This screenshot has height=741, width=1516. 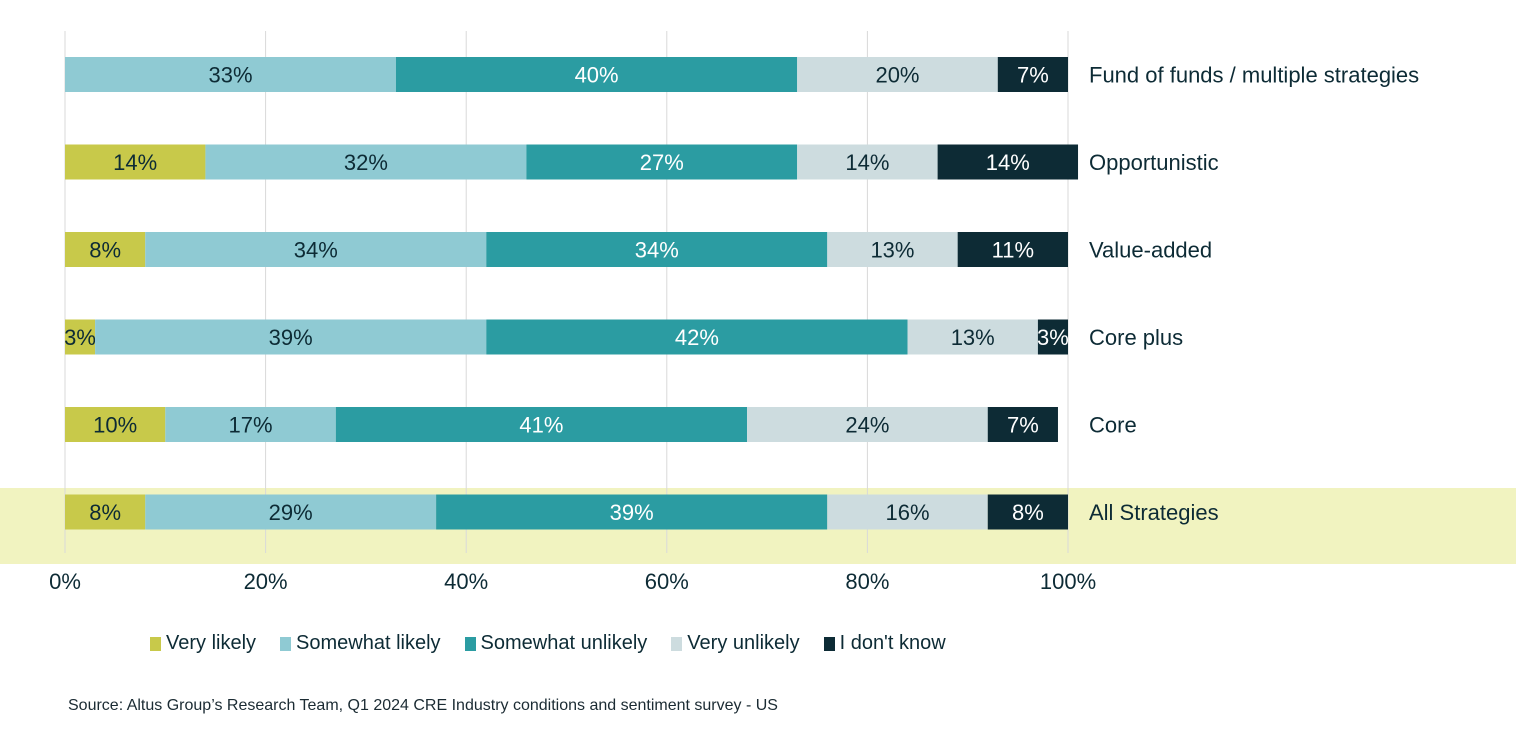 What do you see at coordinates (1068, 581) in the screenshot?
I see `x-tick-label: 100%` at bounding box center [1068, 581].